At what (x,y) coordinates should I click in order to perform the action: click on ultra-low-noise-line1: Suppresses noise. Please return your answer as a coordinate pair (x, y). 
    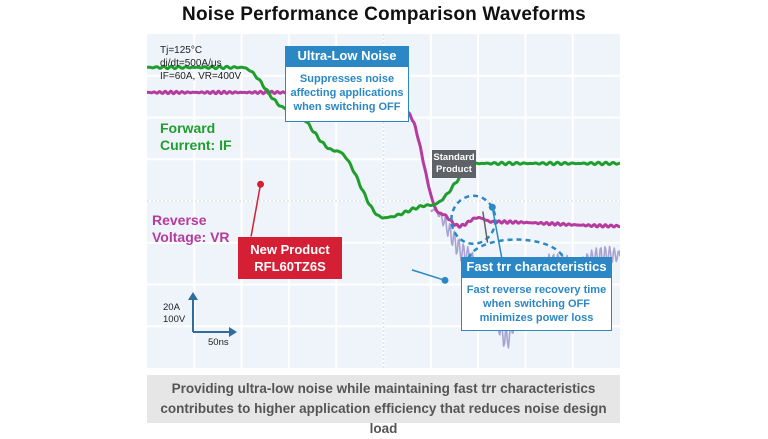
    Looking at the image, I should click on (347, 79).